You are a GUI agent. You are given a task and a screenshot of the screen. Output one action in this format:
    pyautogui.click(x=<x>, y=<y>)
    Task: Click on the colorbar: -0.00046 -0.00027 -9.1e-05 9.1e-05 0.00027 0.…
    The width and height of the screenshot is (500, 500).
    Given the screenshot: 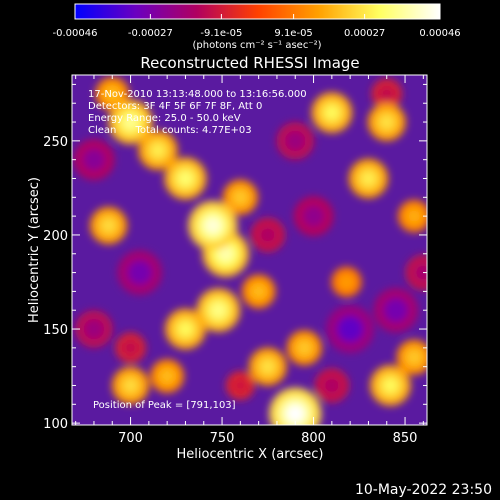 What is the action you would take?
    pyautogui.click(x=257, y=27)
    